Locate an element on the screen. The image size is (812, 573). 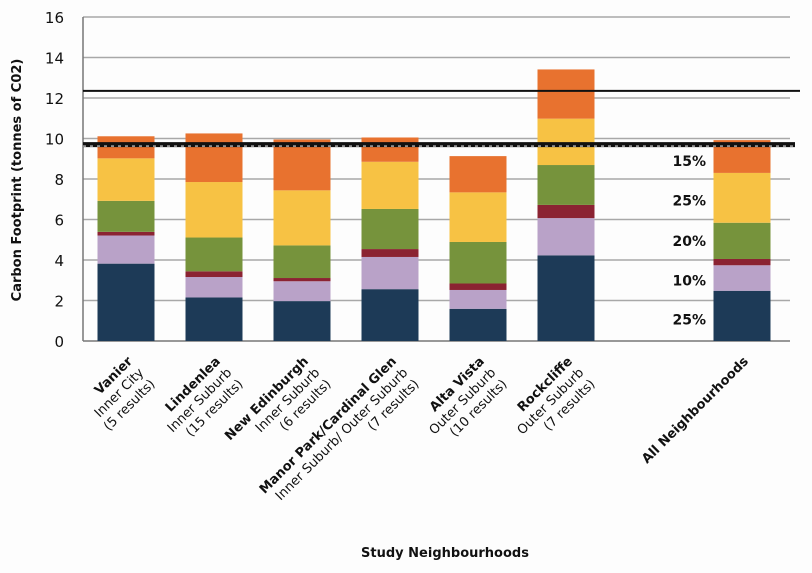
y-tick-label: 8 is located at coordinates (59, 180).